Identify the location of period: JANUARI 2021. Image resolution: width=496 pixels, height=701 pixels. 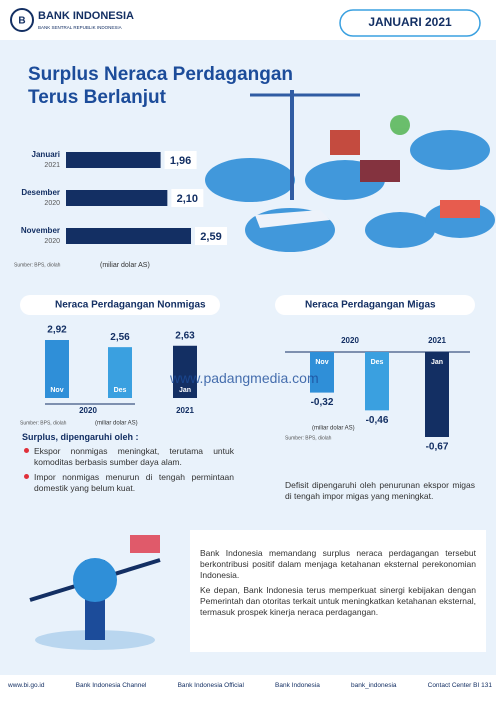
(410, 22).